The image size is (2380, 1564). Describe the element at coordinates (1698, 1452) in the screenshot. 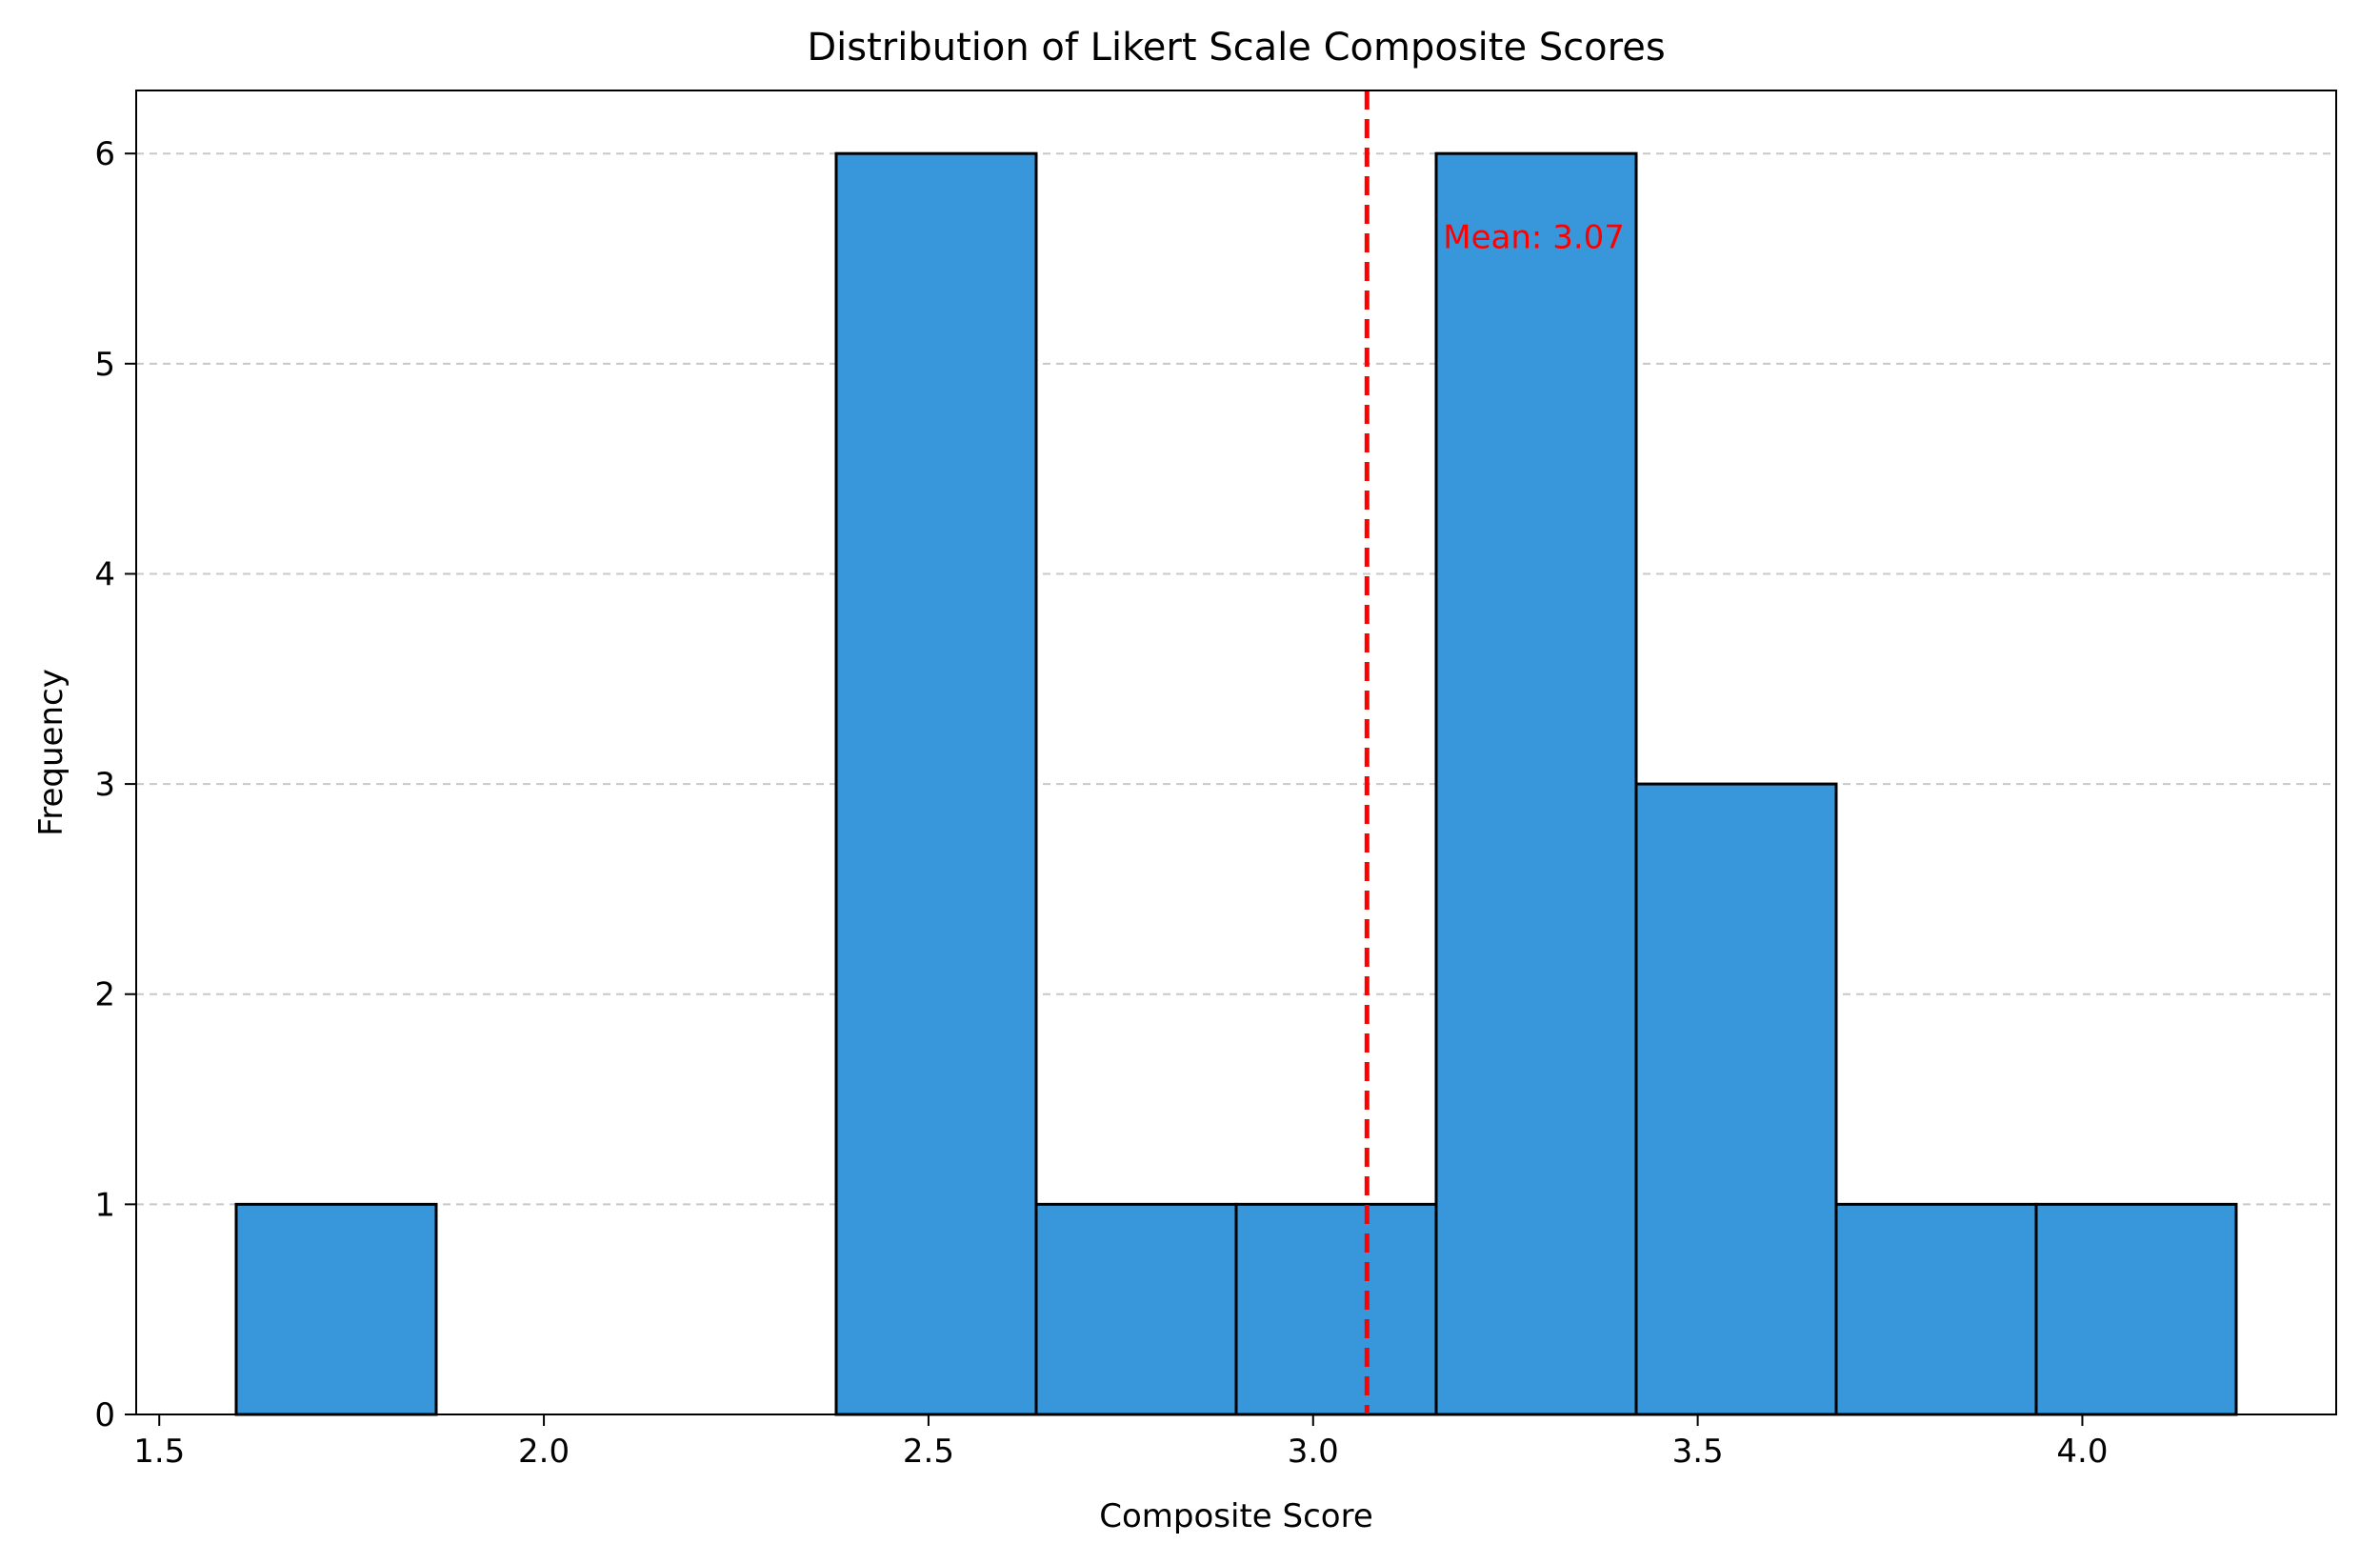

I see `x-tick-label-4: 3.5` at that location.